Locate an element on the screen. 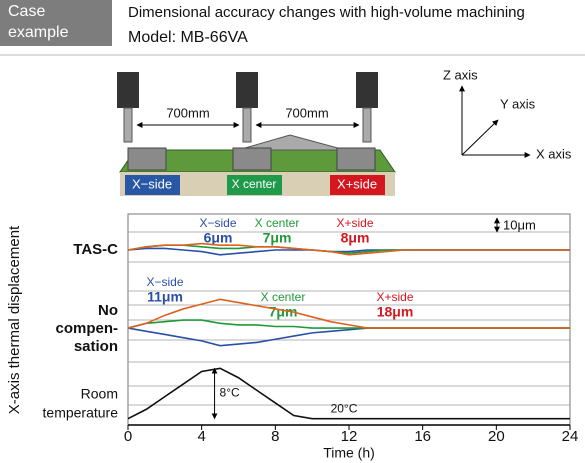 Image resolution: width=585 pixels, height=463 pixels. tag-line: Case is located at coordinates (26, 11).